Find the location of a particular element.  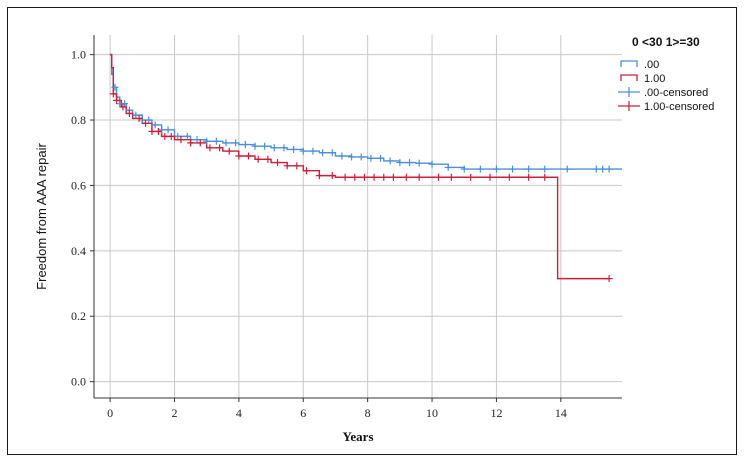

x-tick-label: 4 is located at coordinates (239, 413).